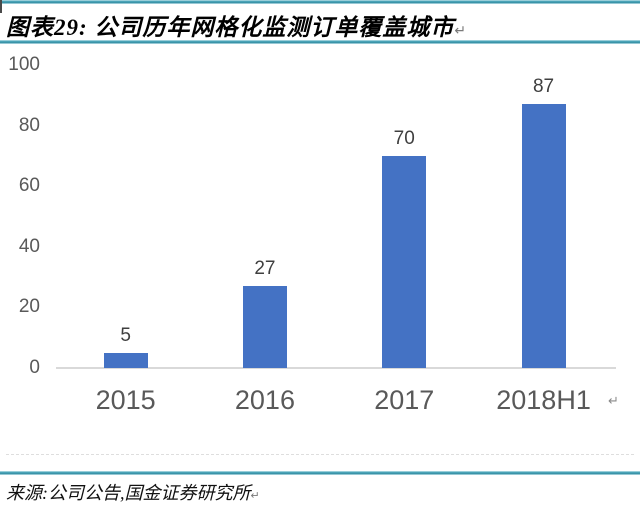  I want to click on table-gridline, so click(320, 454).